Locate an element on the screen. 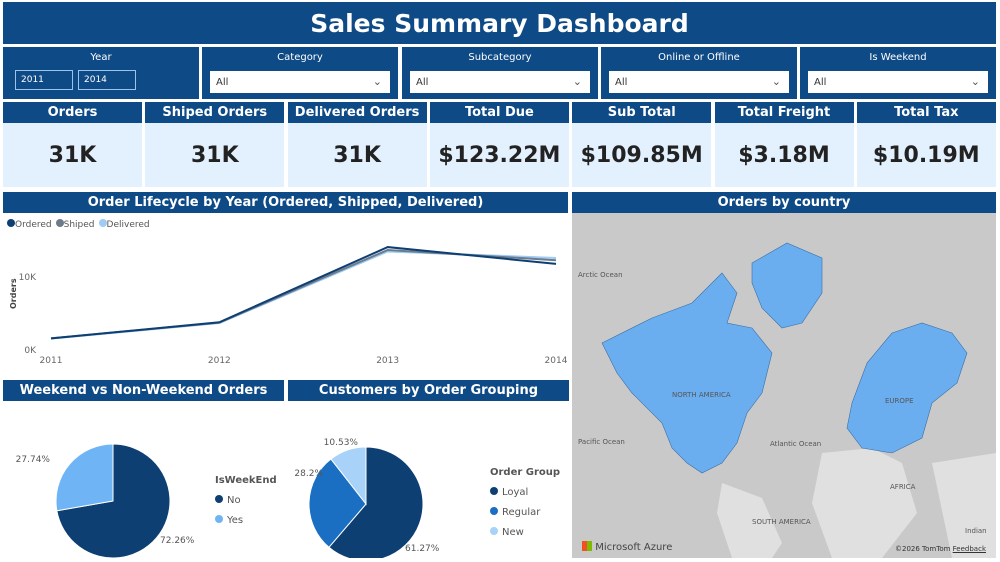  slice-data-label: 27.74% is located at coordinates (33, 460).